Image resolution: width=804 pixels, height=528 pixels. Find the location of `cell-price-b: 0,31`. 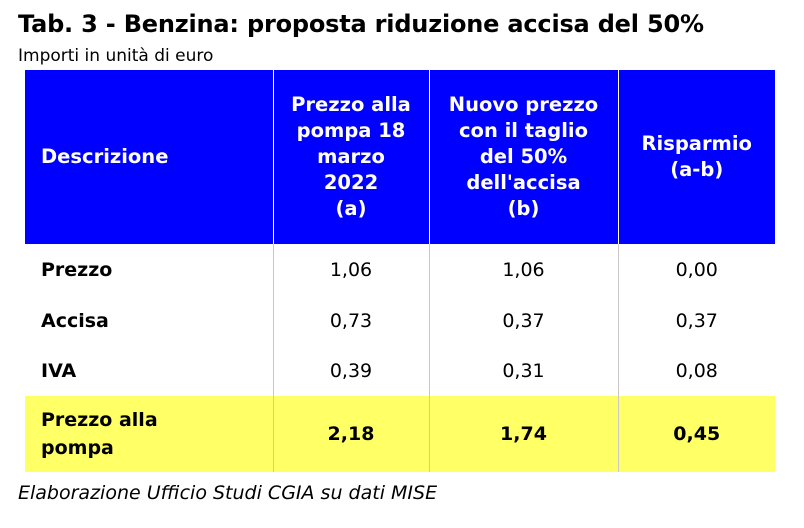

cell-price-b: 0,31 is located at coordinates (523, 371).